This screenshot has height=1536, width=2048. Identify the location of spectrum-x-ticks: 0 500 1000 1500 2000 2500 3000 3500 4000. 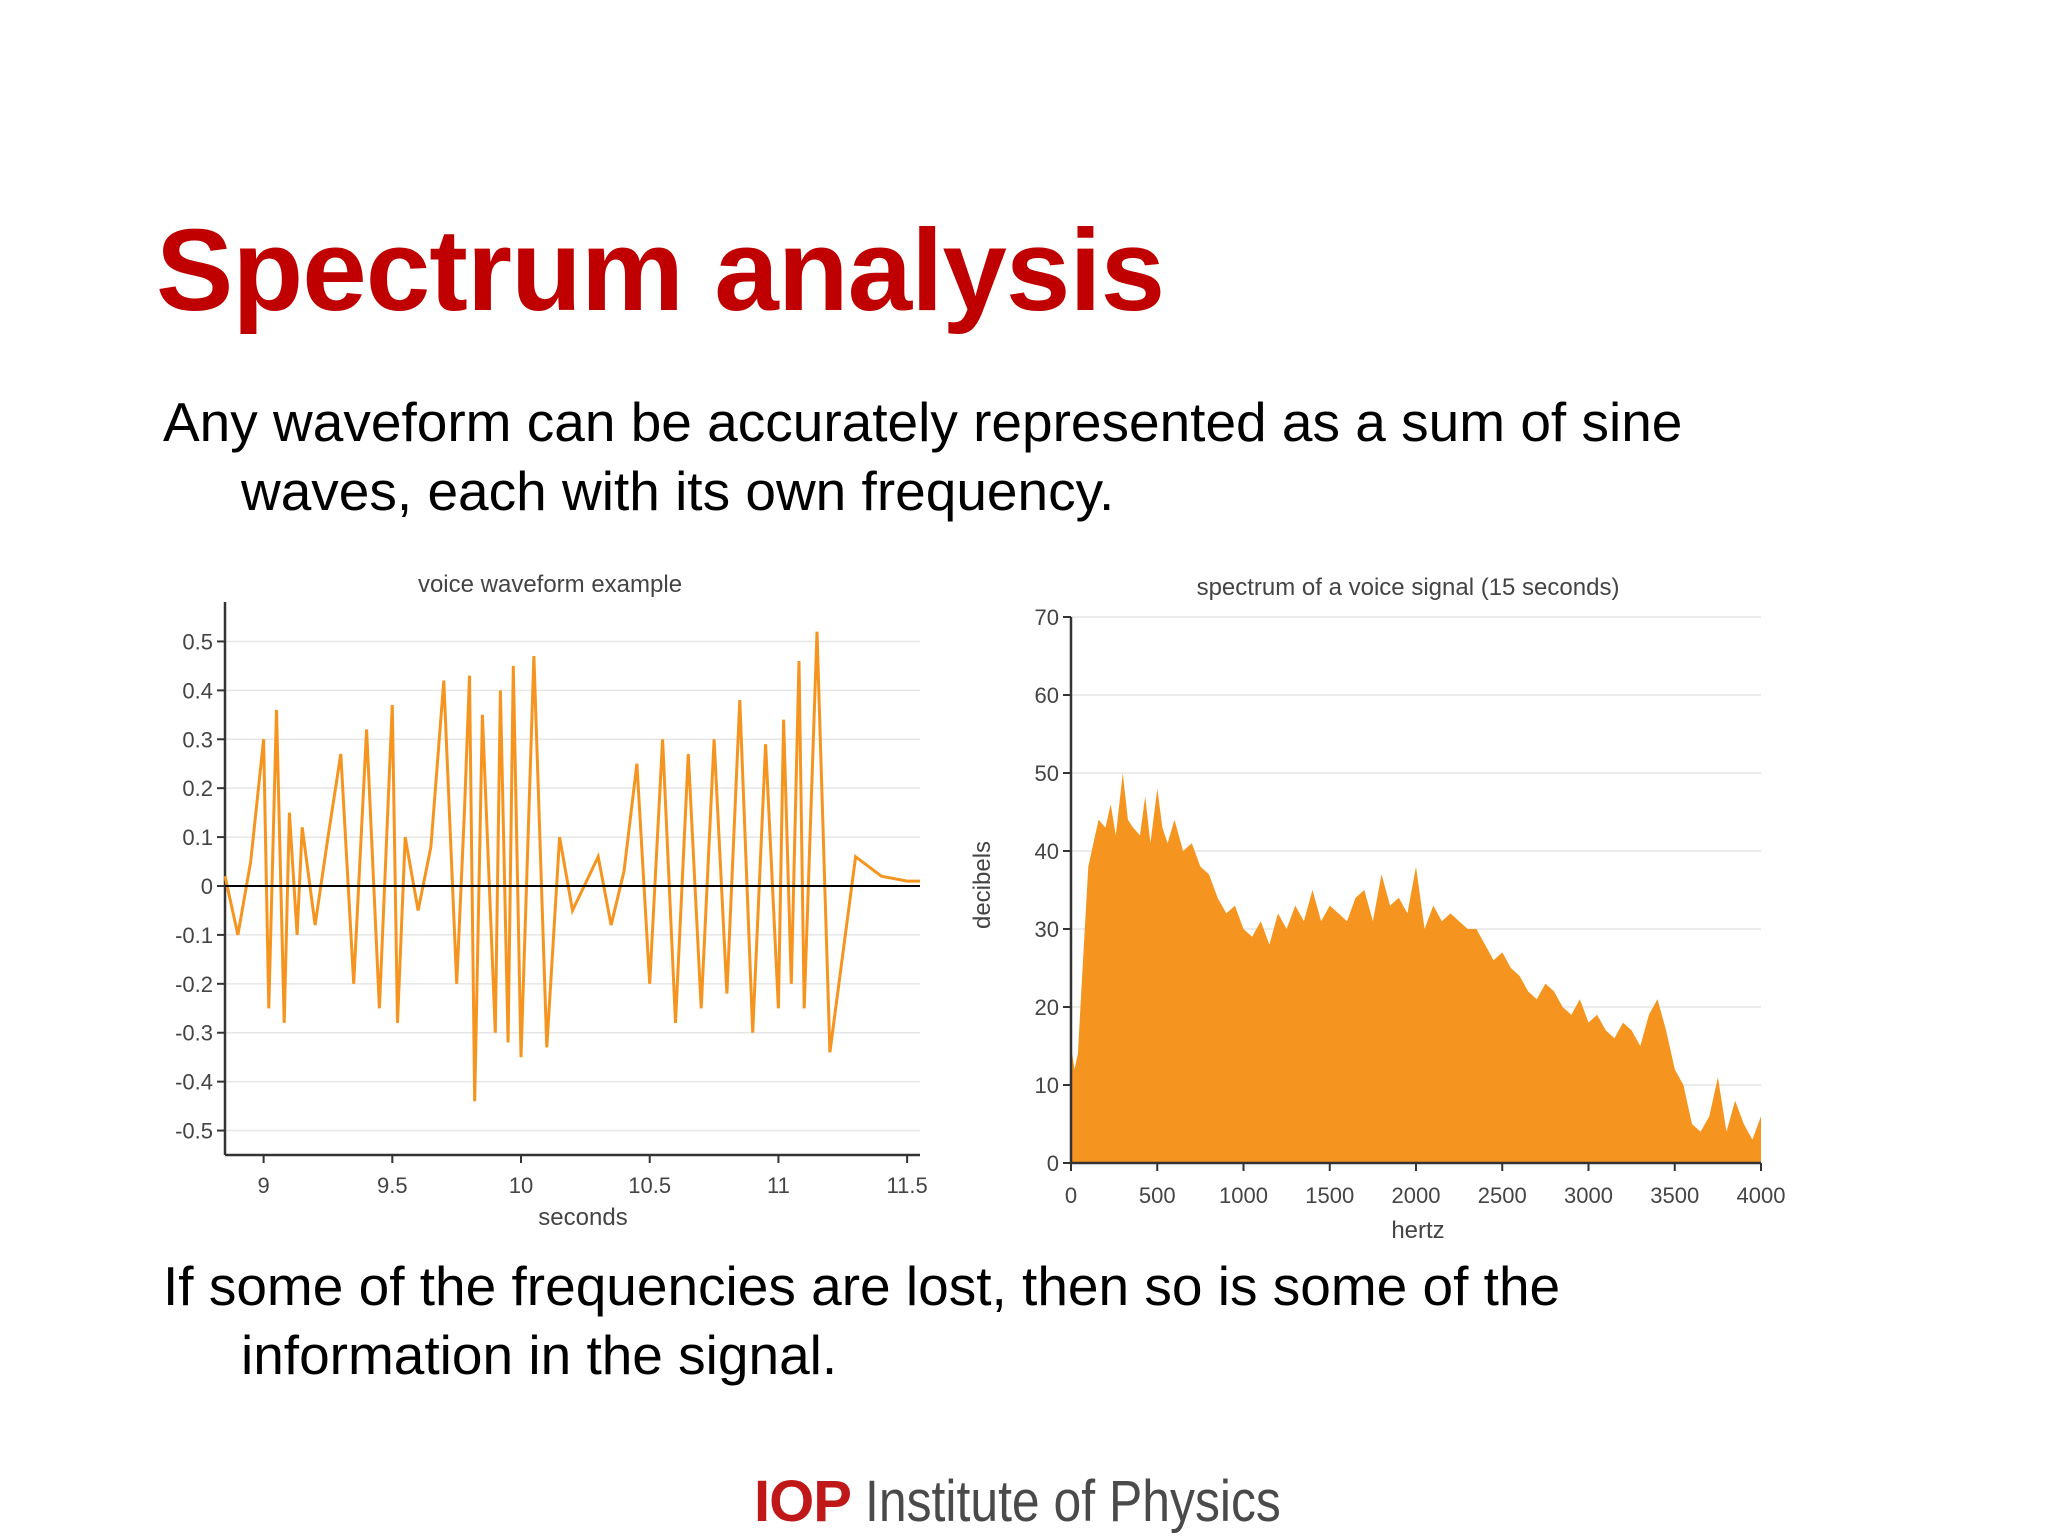
(1425, 1185).